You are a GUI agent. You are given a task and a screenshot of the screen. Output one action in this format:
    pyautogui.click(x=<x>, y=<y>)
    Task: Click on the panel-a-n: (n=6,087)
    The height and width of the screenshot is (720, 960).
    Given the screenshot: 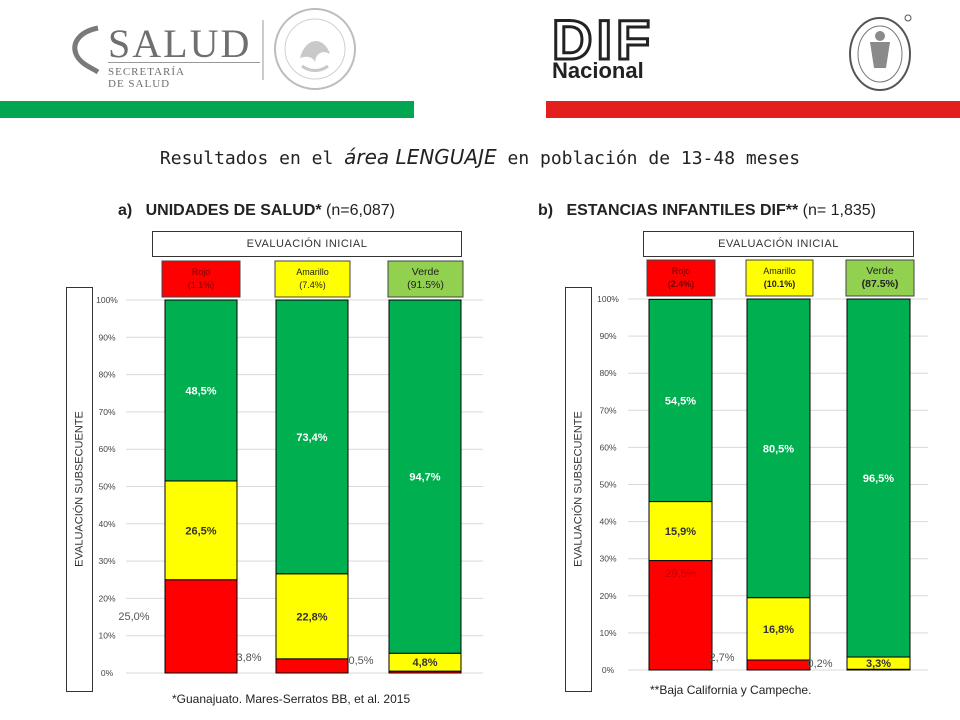 What is the action you would take?
    pyautogui.click(x=360, y=210)
    